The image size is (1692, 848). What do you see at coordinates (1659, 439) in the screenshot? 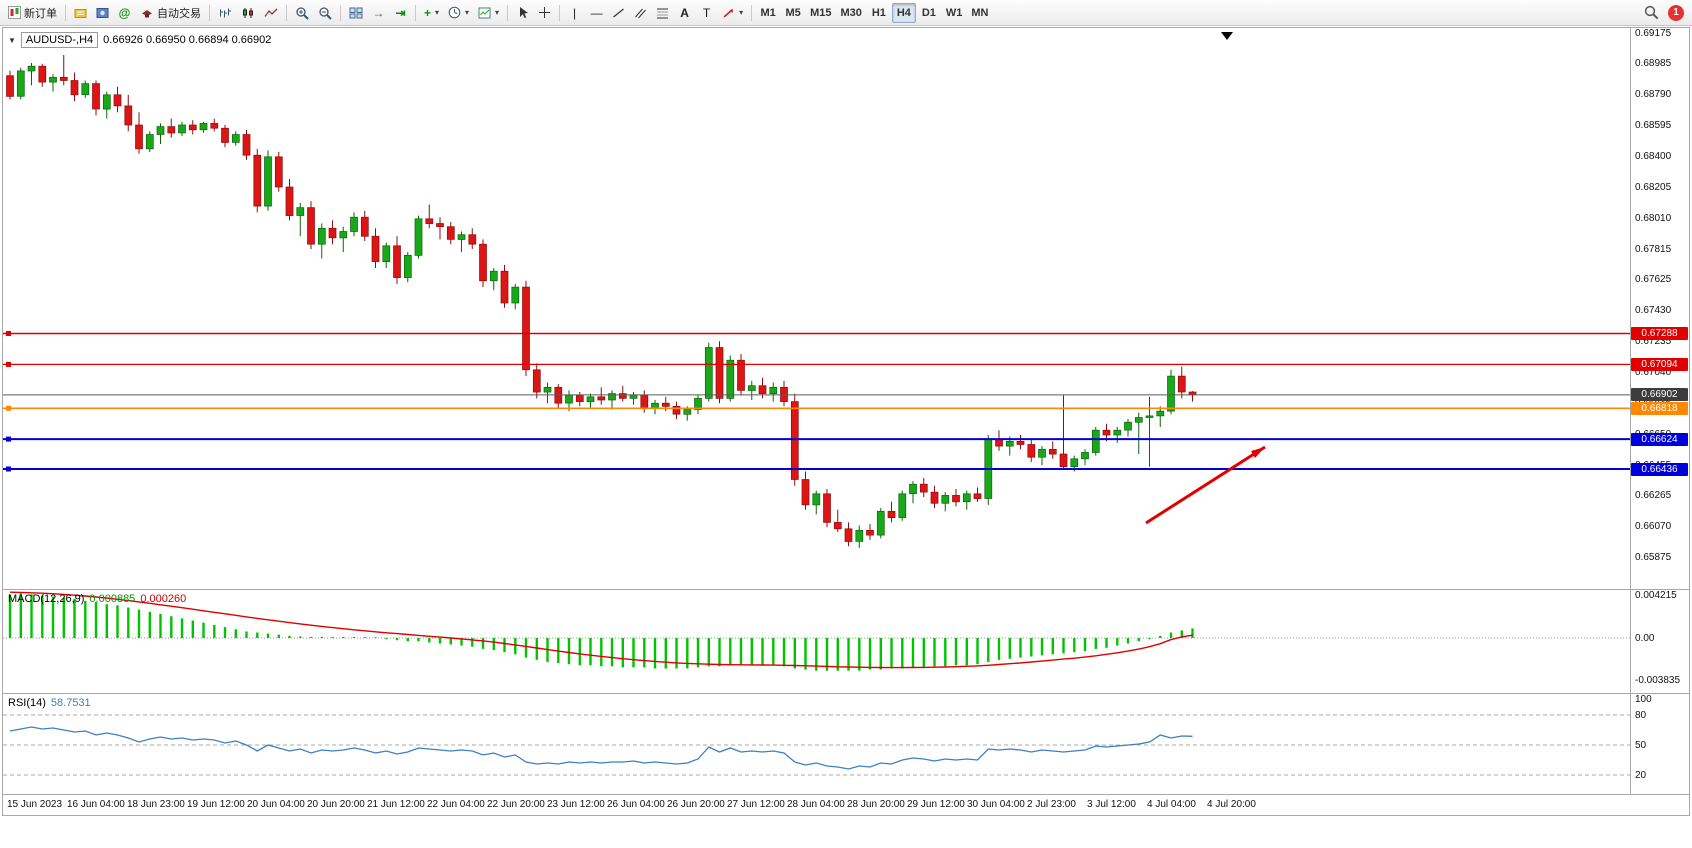
I see `price-tag: 0.66624` at bounding box center [1659, 439].